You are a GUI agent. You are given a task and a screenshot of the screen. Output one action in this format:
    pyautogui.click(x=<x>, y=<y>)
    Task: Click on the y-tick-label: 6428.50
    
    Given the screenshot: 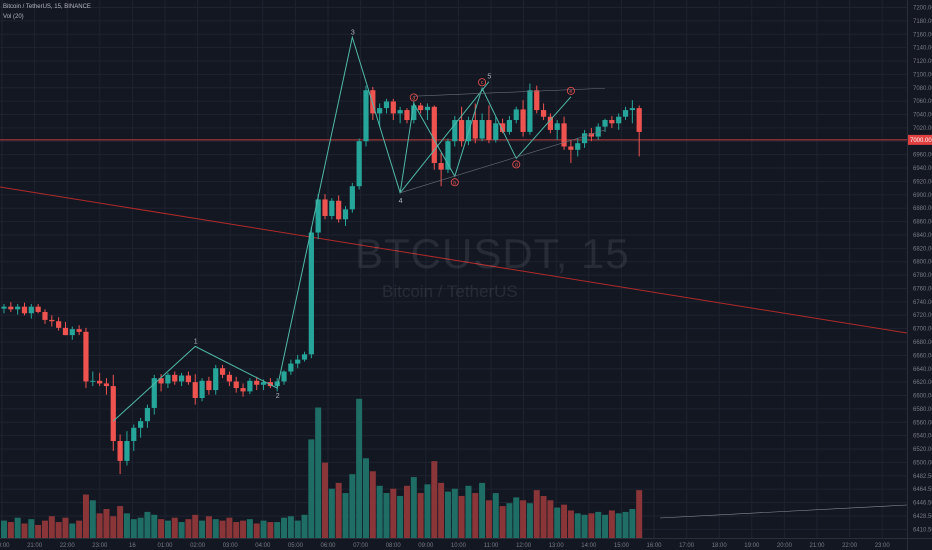 What is the action you would take?
    pyautogui.click(x=922, y=517)
    